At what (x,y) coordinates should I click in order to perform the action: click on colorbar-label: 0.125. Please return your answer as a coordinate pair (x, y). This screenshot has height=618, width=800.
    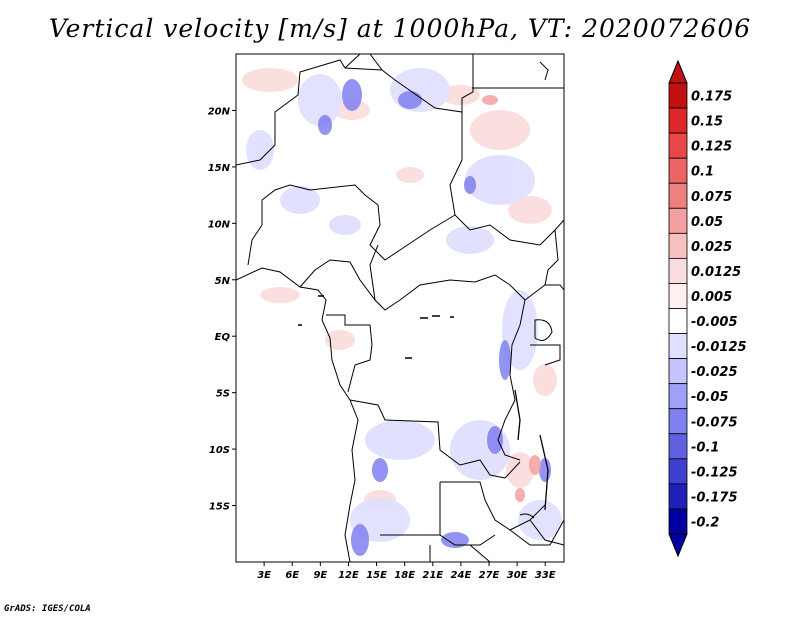
    Looking at the image, I should click on (711, 147).